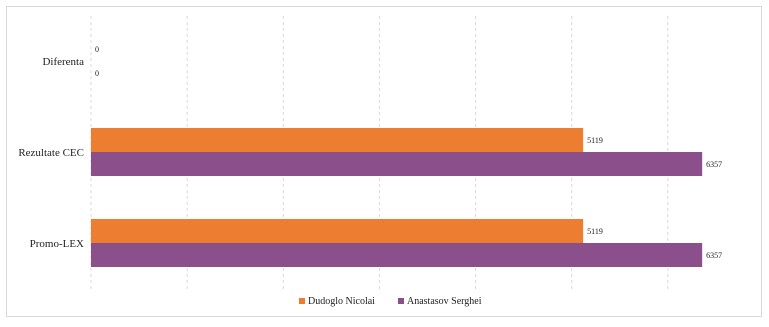 This screenshot has width=769, height=327. What do you see at coordinates (63, 62) in the screenshot?
I see `category-label-diferenta: Diferenta` at bounding box center [63, 62].